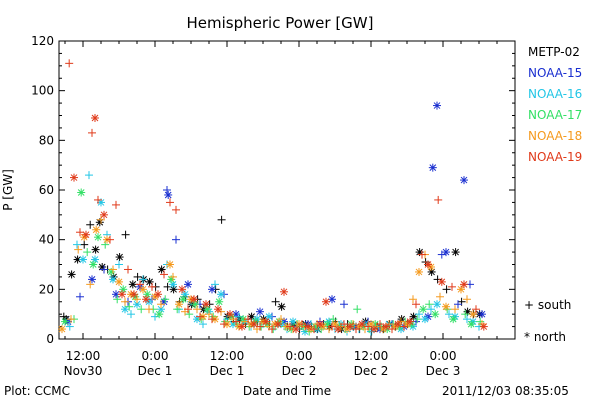  I want to click on legend-item-noaa-17: NOAA-17, so click(555, 115).